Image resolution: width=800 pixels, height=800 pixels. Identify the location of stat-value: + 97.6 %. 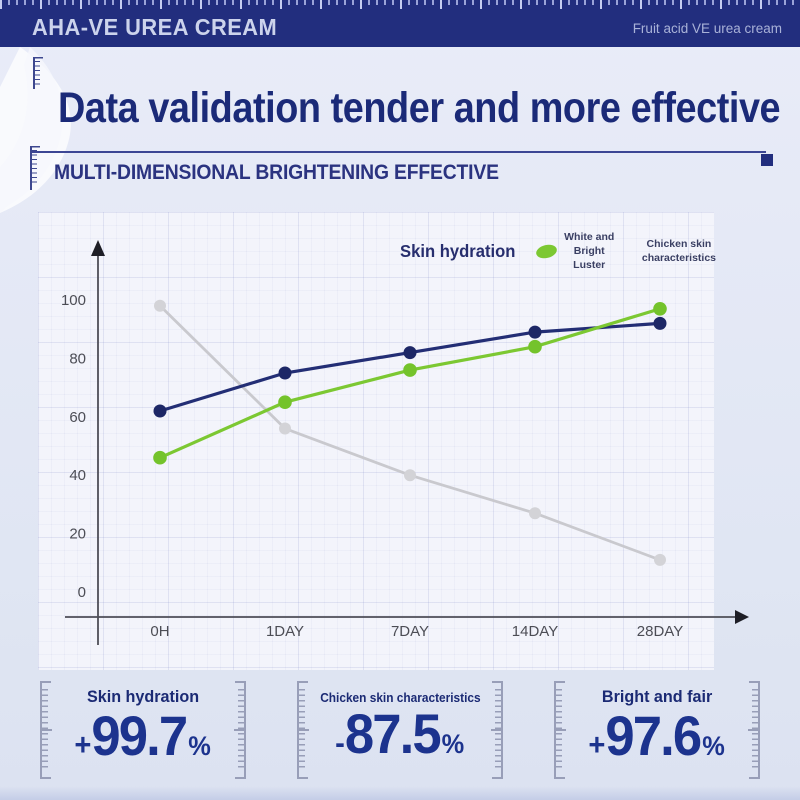
(657, 735).